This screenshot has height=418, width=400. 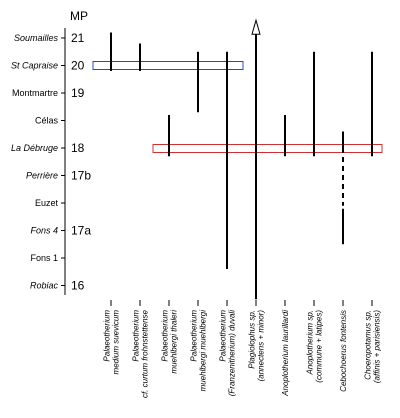 I want to click on taxon-label-line: medium suevicum, so click(x=116, y=342).